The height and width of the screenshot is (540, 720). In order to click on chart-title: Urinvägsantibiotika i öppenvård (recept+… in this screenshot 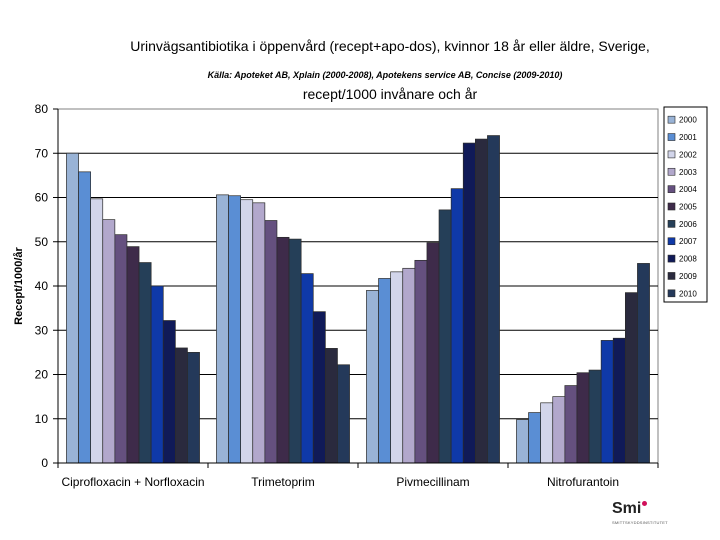, I will do `click(390, 46)`.